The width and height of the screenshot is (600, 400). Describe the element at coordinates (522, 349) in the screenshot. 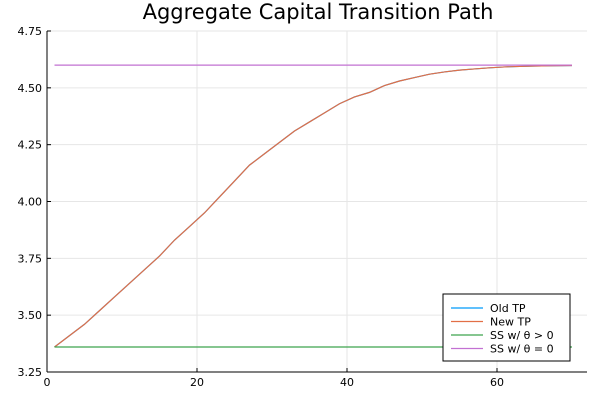

I see `legend-label: SS w/ θ = 0` at that location.